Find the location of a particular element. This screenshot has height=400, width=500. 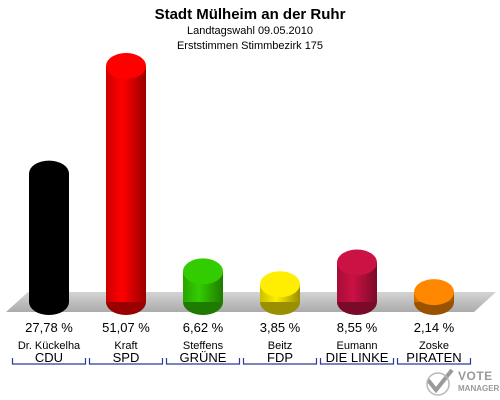

value-label: 3,85 % is located at coordinates (280, 327).